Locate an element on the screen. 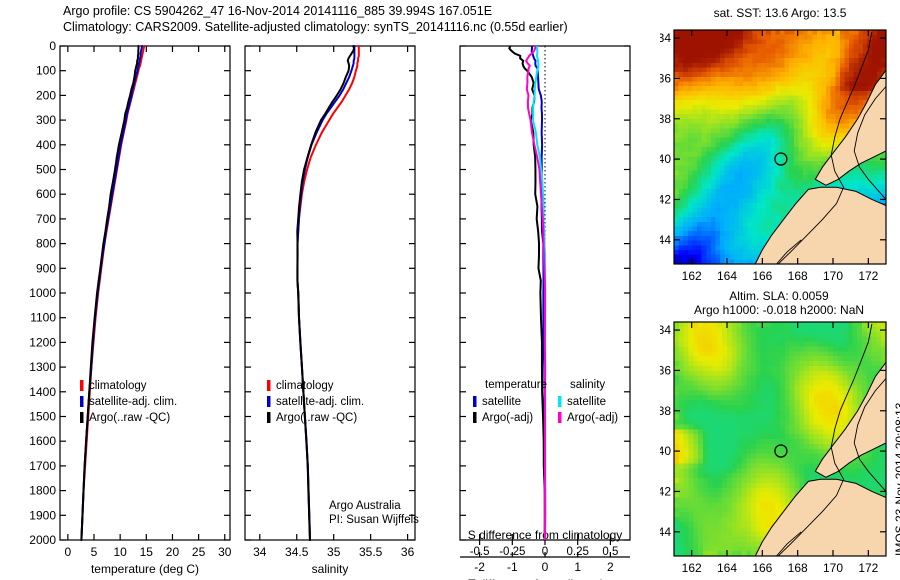 The height and width of the screenshot is (580, 900). svg-text: Argo Australia is located at coordinates (365, 506).